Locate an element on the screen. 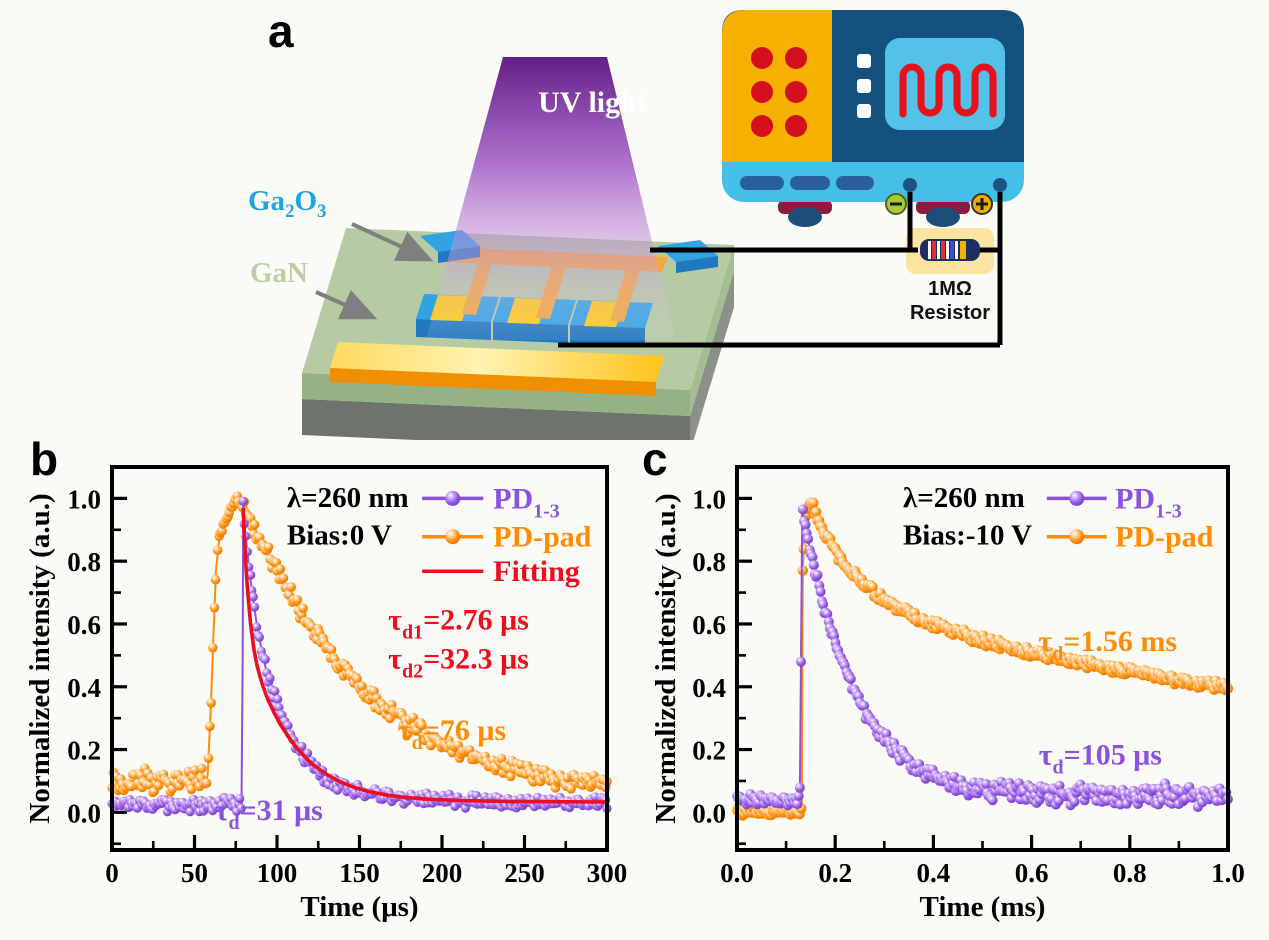 Image resolution: width=1269 pixels, height=940 pixels. bottom-electrode-pad is located at coordinates (497, 362).